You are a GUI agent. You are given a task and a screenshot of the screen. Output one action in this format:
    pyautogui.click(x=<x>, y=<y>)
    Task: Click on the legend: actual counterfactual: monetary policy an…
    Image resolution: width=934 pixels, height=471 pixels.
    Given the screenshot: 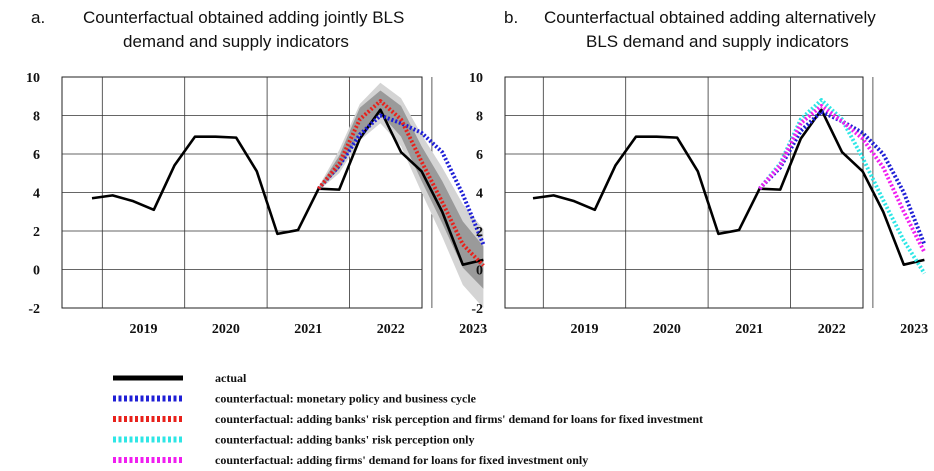 What is the action you would take?
    pyautogui.click(x=408, y=419)
    